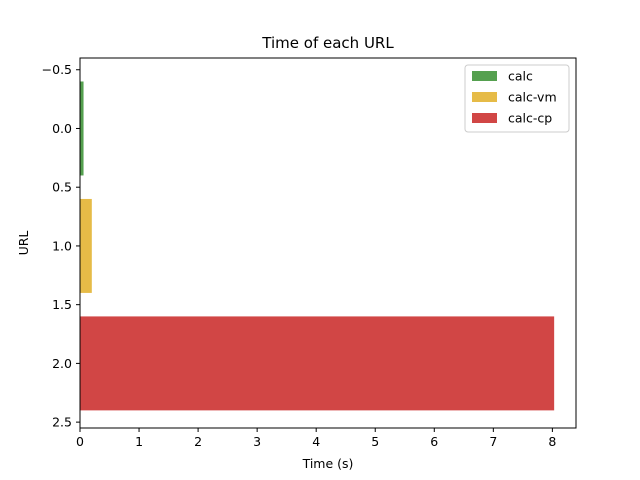 This screenshot has height=480, width=640. What do you see at coordinates (328, 463) in the screenshot?
I see `x-axis-label: Time (s)` at bounding box center [328, 463].